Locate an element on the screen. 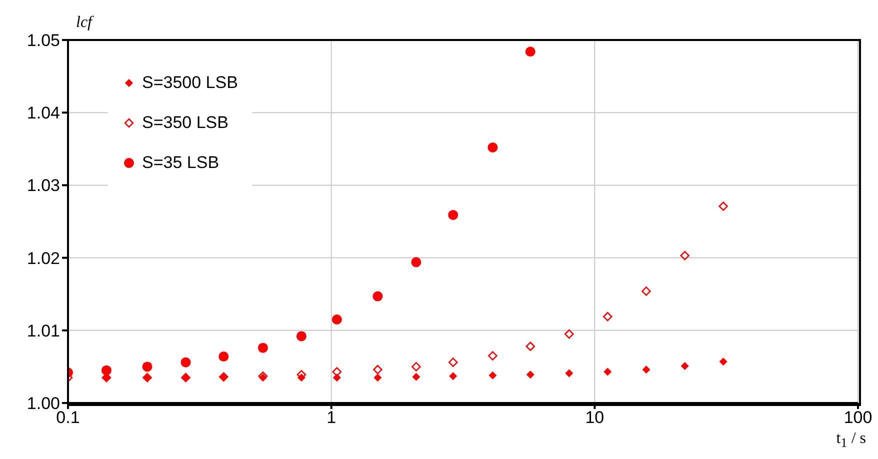  legend-label: S=350 LSB is located at coordinates (185, 123).